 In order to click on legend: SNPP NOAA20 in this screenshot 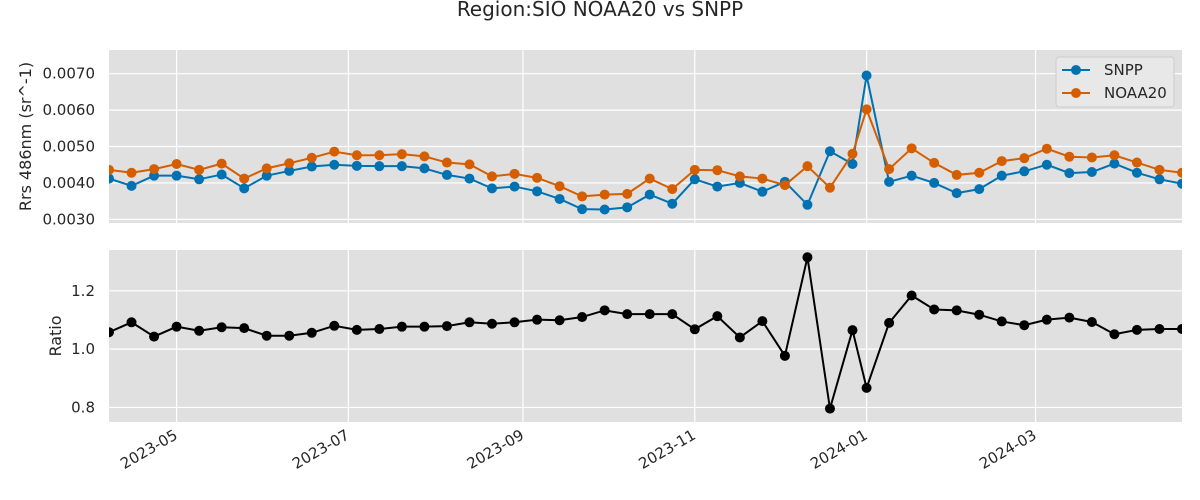, I will do `click(1115, 82)`.